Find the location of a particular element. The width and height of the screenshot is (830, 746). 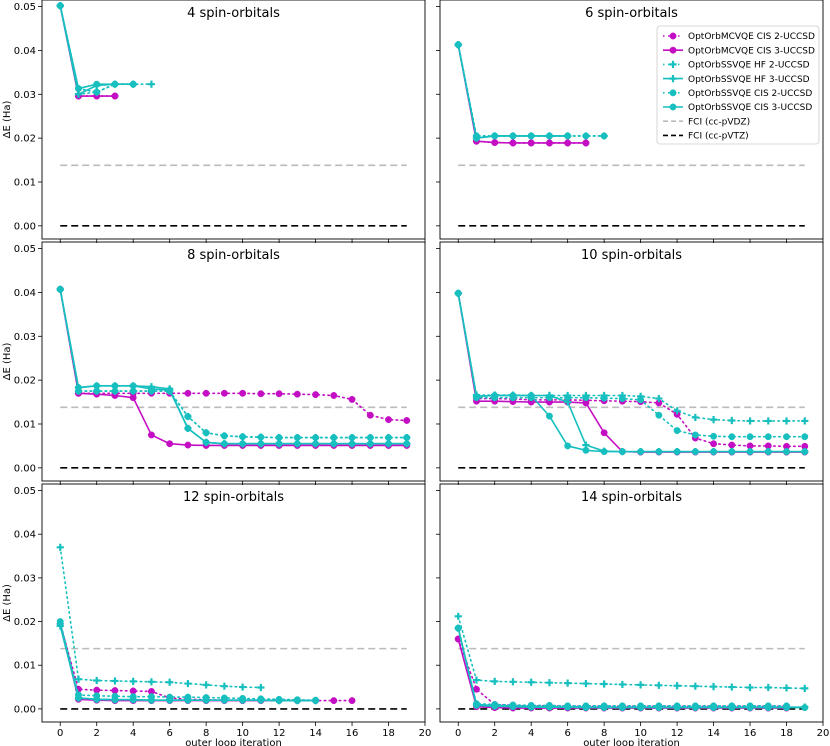

legend-label: OptOrbSSVQE HF 2-UCCSD is located at coordinates (749, 66).